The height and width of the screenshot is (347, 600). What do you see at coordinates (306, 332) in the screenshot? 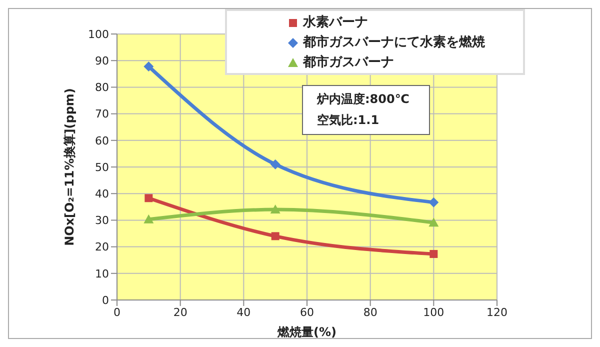
I see `x-axis-title: 燃焼量(%)` at bounding box center [306, 332].